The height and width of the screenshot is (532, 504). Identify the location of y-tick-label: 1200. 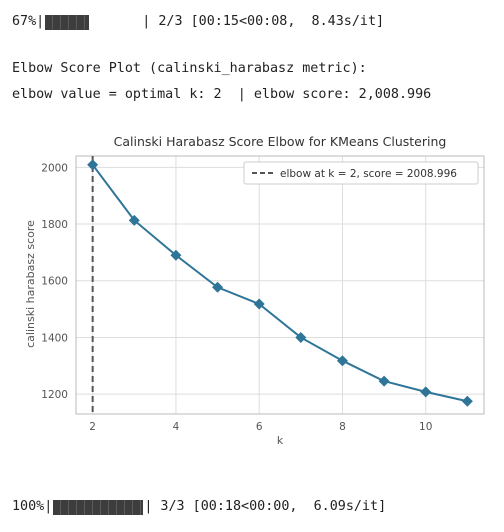
(54, 395).